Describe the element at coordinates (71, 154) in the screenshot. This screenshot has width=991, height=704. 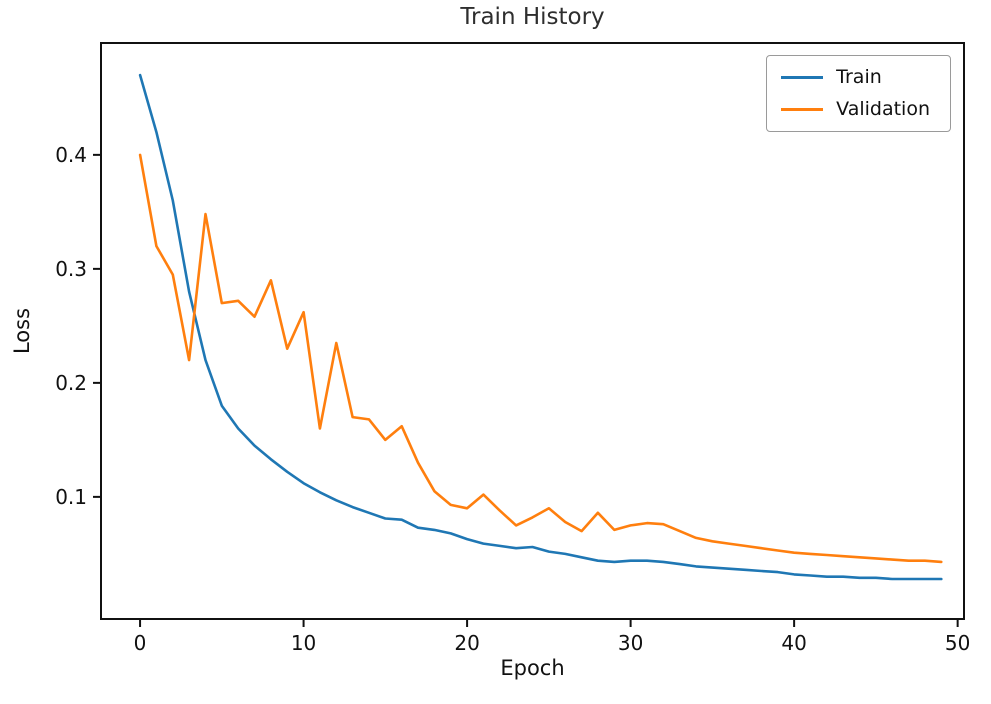
I see `y-tick-label: 0.4` at that location.